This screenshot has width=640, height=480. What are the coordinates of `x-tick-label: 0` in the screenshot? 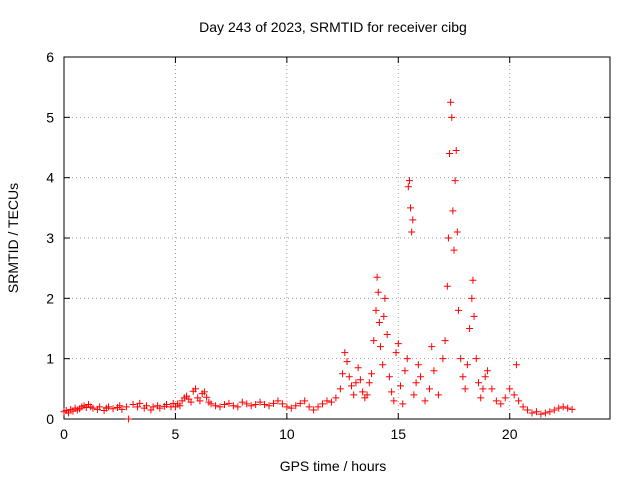 It's located at (64, 434).